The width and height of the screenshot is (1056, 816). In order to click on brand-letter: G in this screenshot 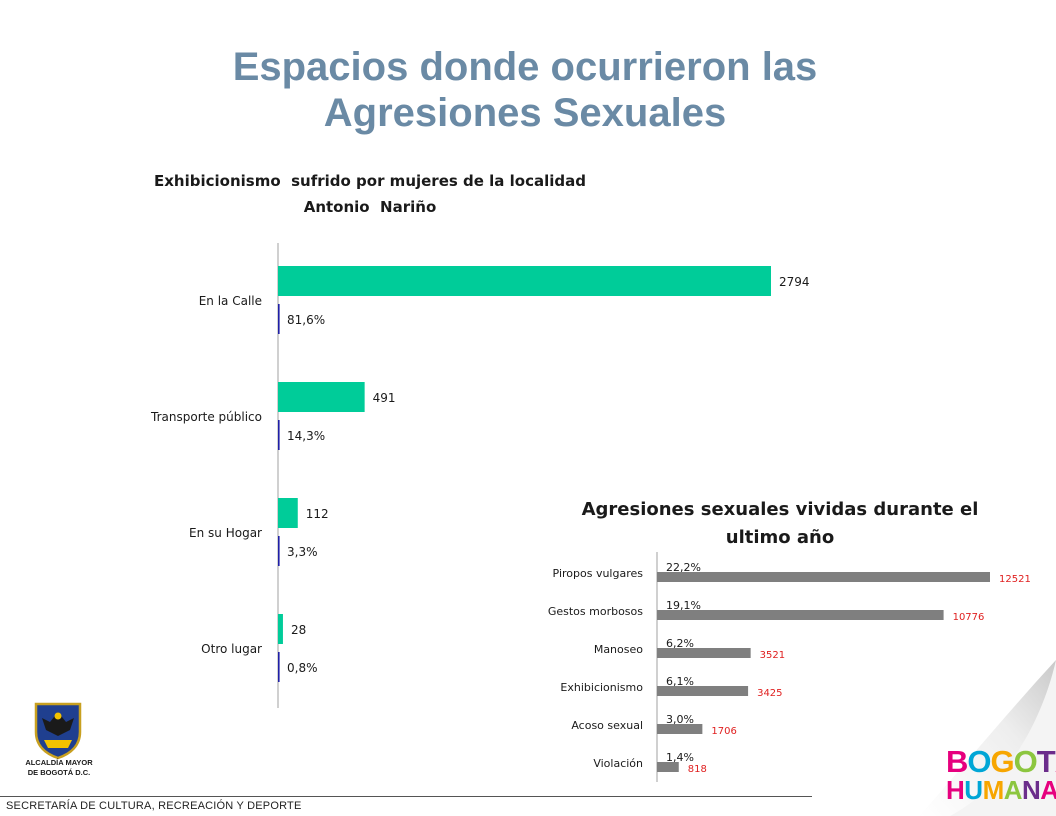, I will do `click(1002, 761)`.